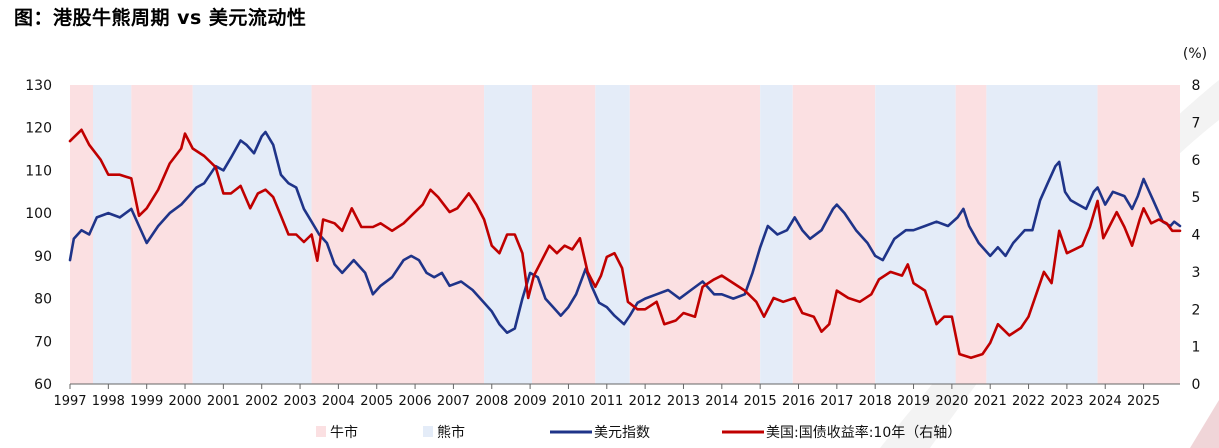 This screenshot has width=1219, height=448. I want to click on legend-label: 美元指数, so click(622, 433).